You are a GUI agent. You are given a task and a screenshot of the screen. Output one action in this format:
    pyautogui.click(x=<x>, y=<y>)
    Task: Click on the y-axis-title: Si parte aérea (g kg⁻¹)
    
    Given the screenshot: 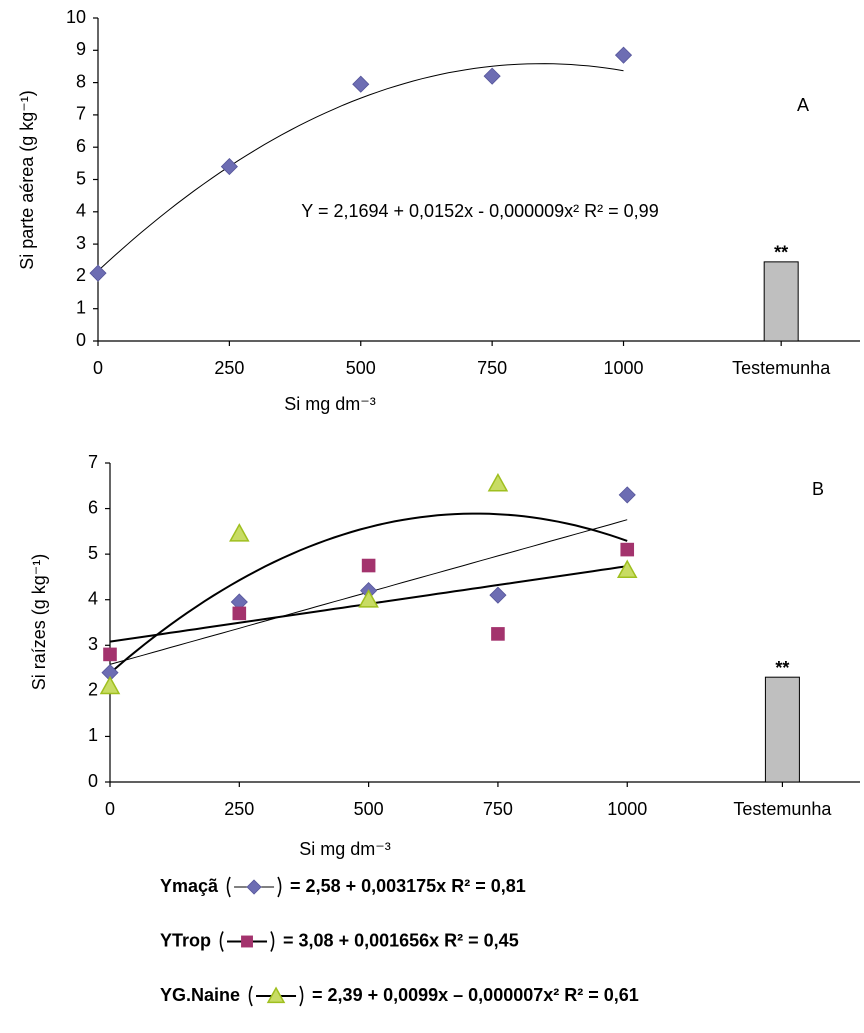 What is the action you would take?
    pyautogui.click(x=27, y=180)
    